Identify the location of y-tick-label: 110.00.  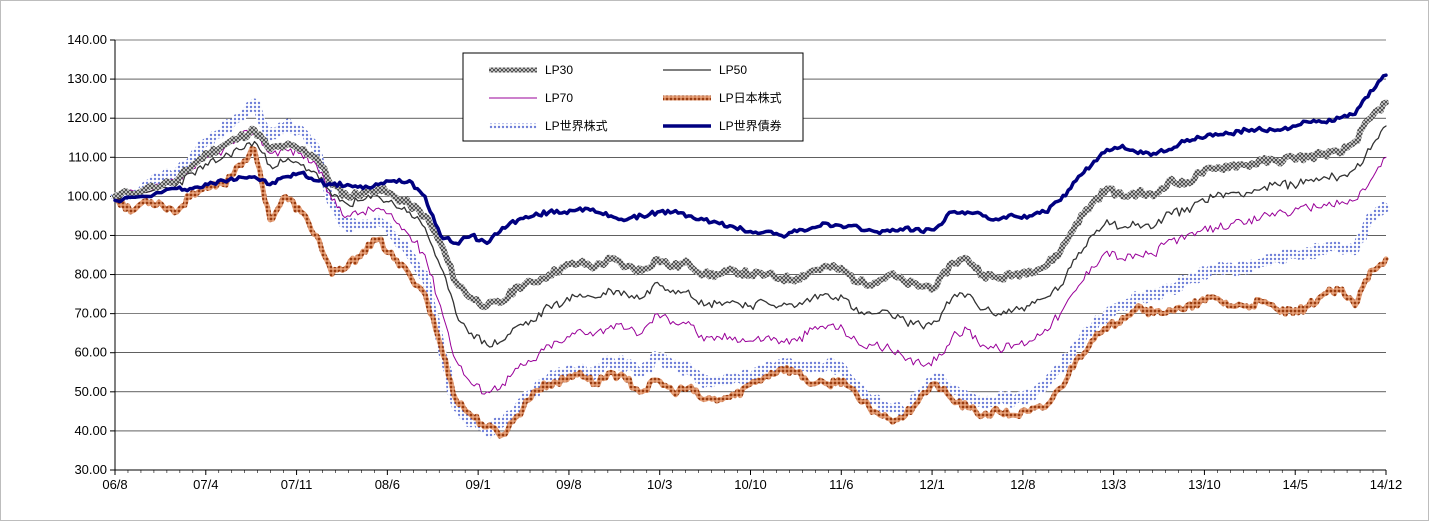
(87, 156).